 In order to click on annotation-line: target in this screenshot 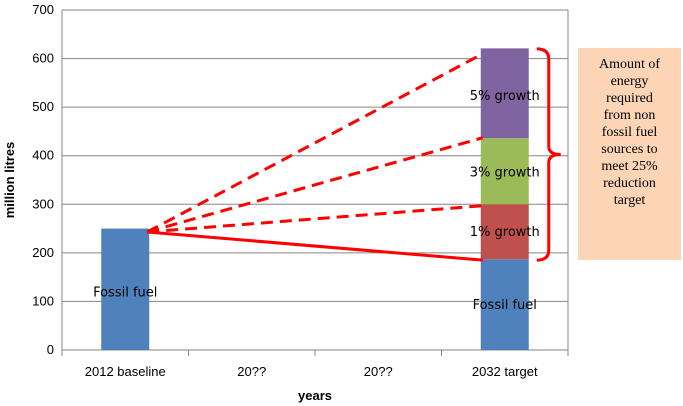, I will do `click(629, 200)`.